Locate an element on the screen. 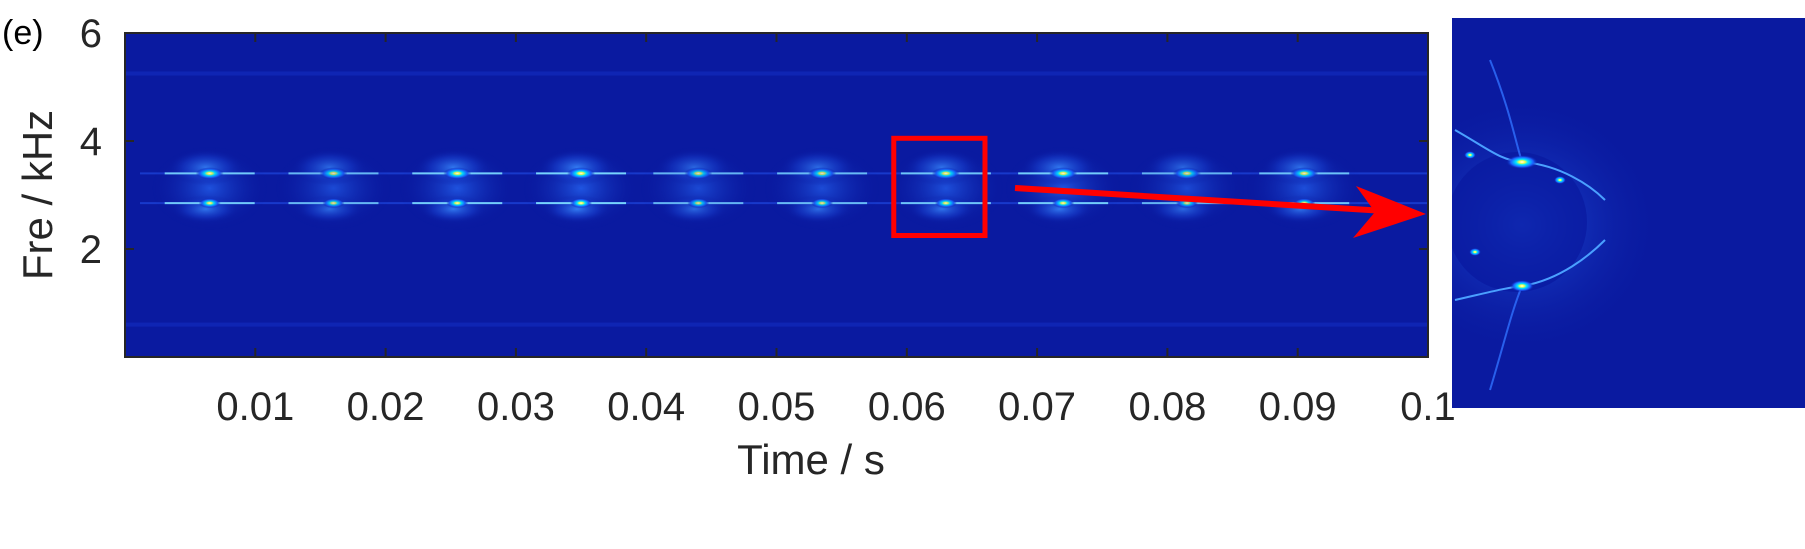 This screenshot has width=1805, height=549. zoom-box is located at coordinates (939, 186).